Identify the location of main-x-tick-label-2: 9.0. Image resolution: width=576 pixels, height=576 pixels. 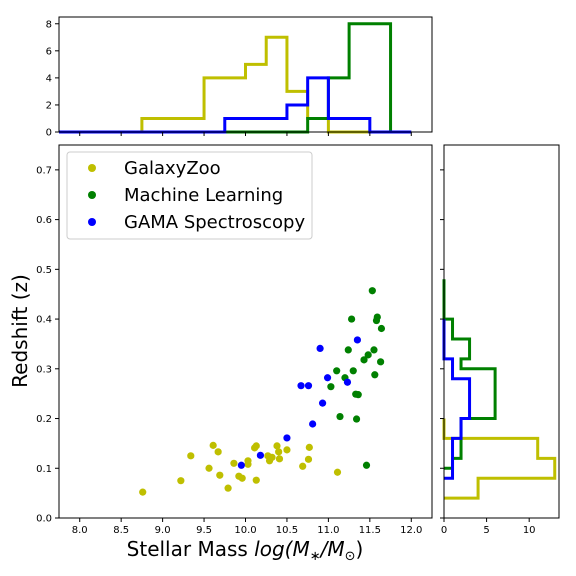
(163, 530).